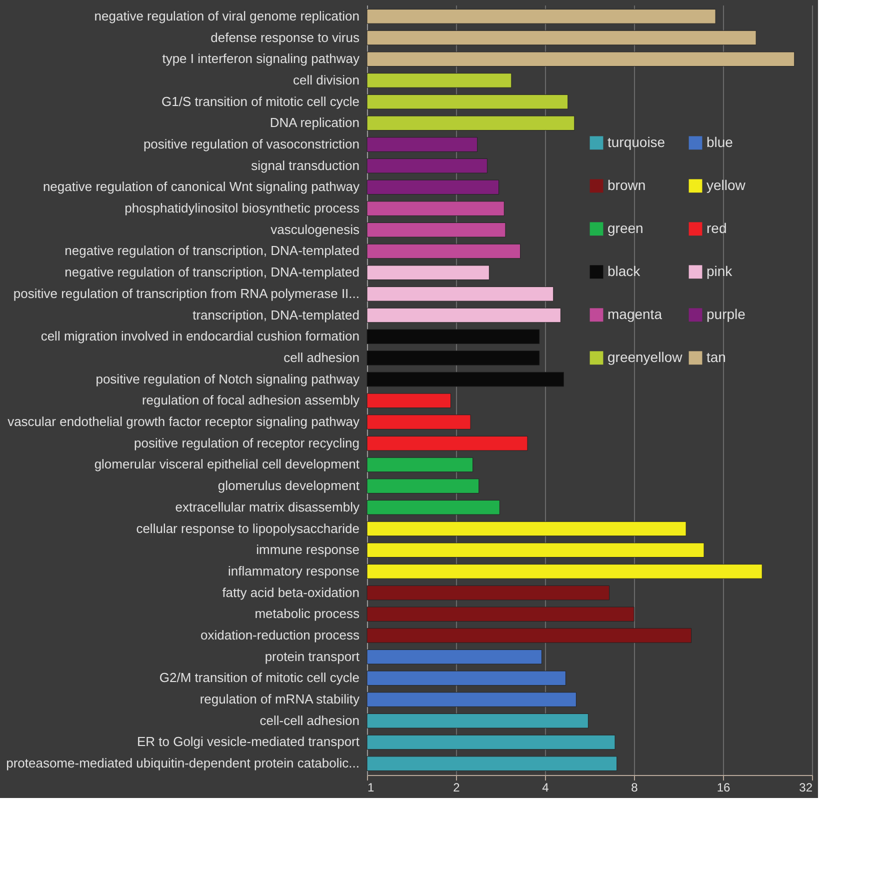  Describe the element at coordinates (308, 550) in the screenshot. I see `y-tick-label: immune response` at that location.